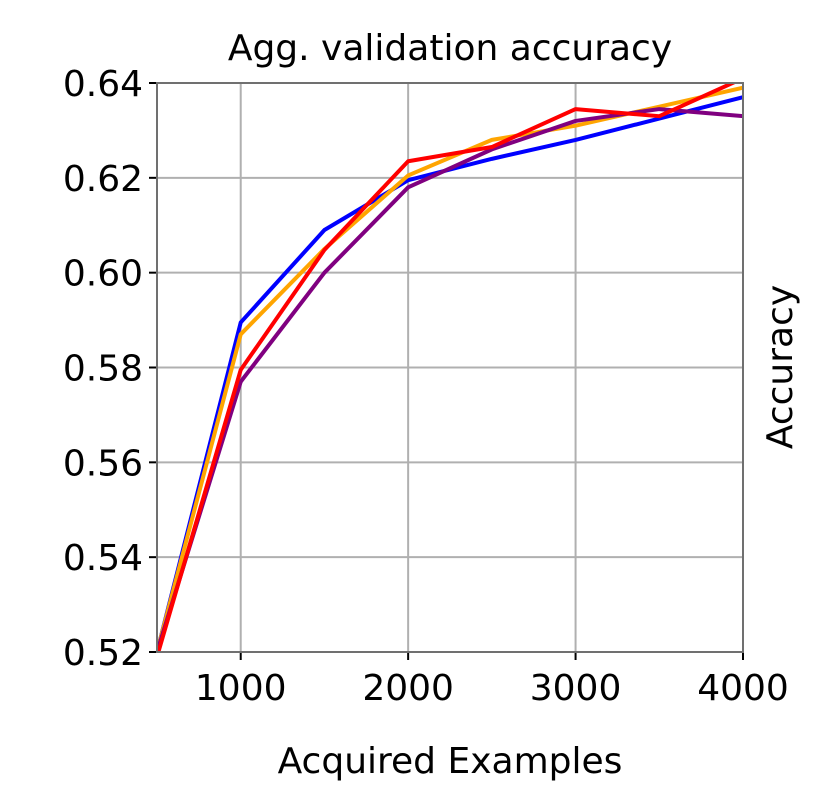 The image size is (830, 810). Describe the element at coordinates (103, 179) in the screenshot. I see `y-tick-label: 0.62` at that location.